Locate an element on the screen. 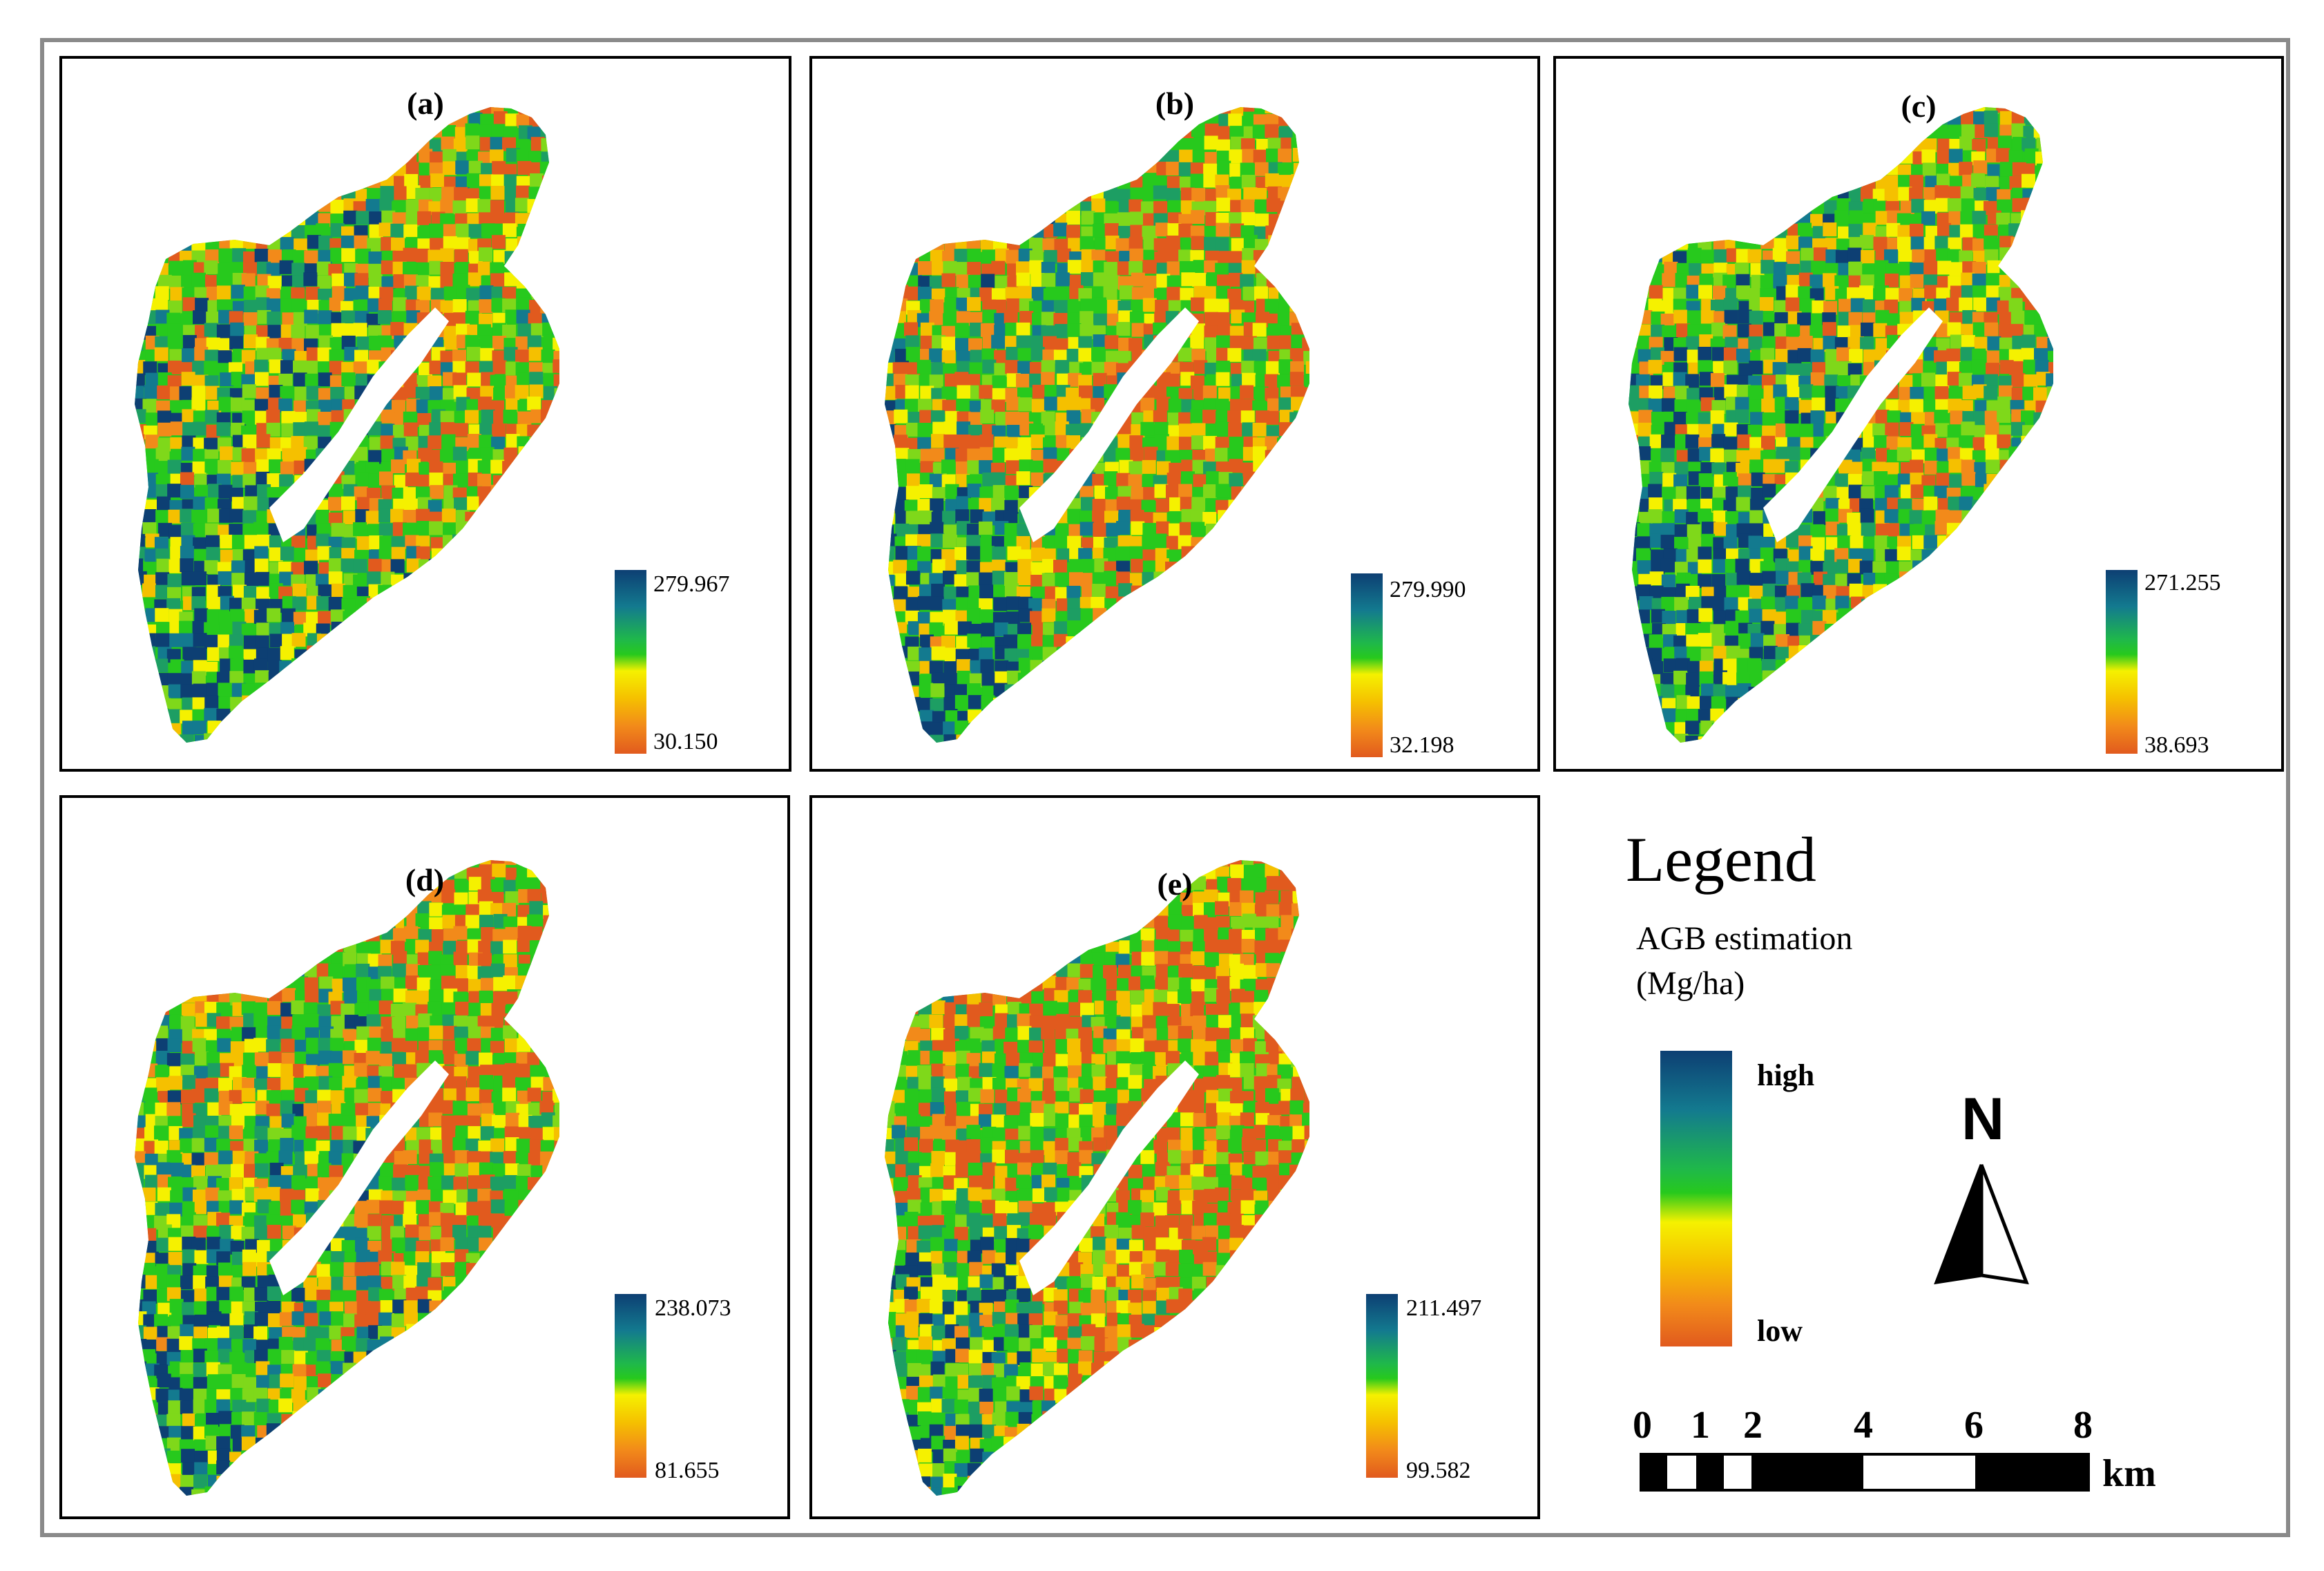 The image size is (2324, 1571). colorbar-e is located at coordinates (1382, 1386).